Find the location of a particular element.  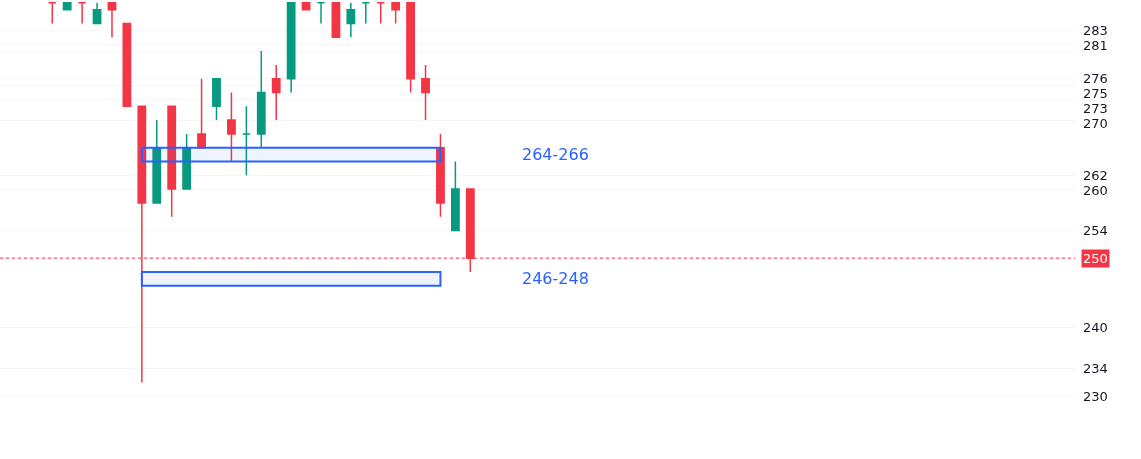

y-tick-label: 254 is located at coordinates (1095, 230).